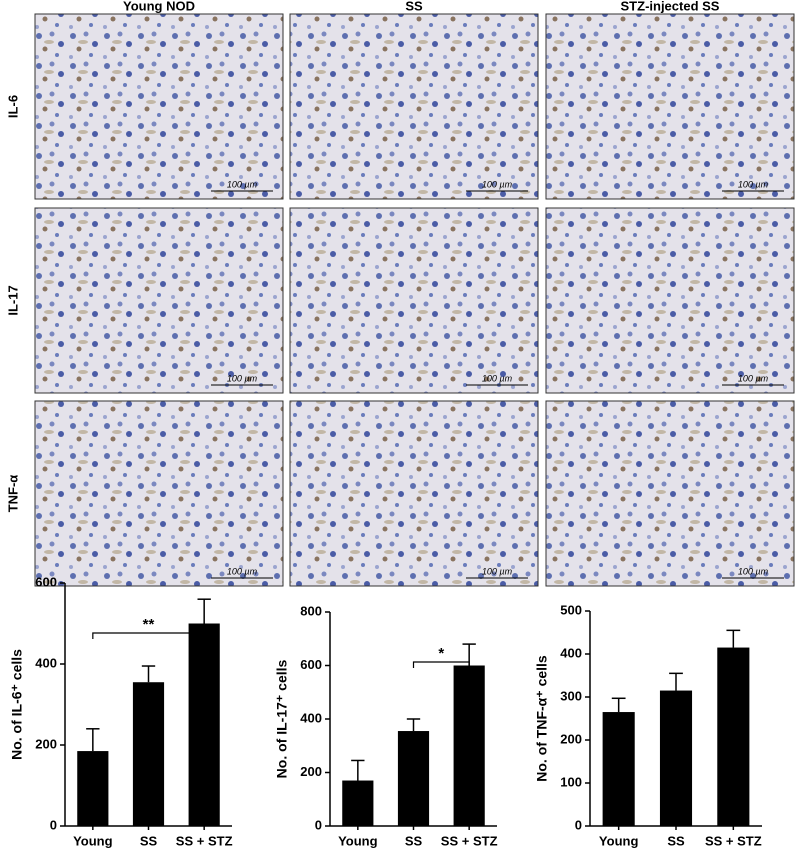  I want to click on row-label: TNF-α, so click(12, 494).